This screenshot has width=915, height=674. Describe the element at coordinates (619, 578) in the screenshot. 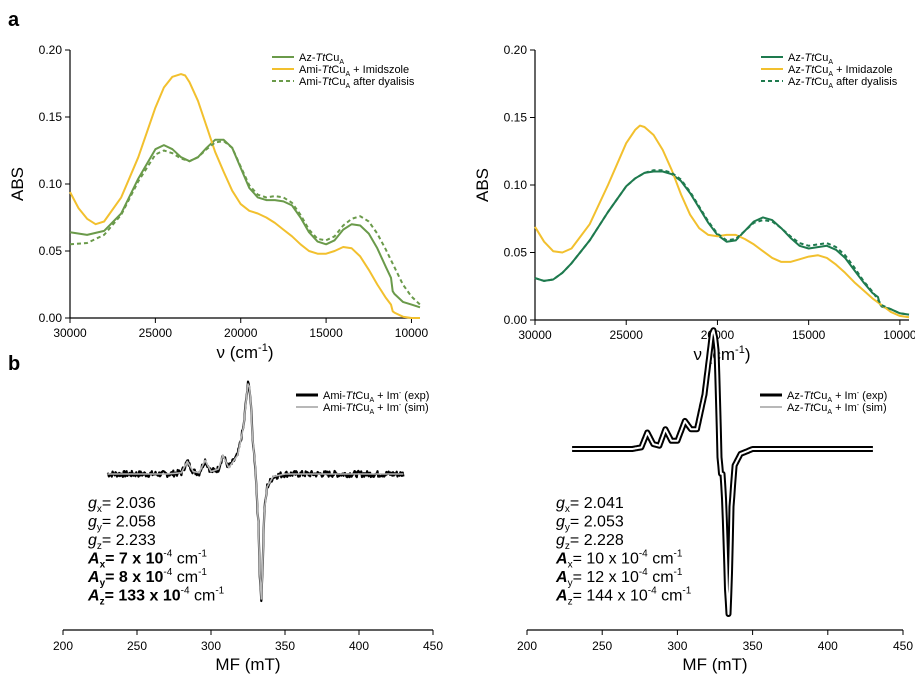

I see `epr-param-Ay: Ay= 12 x 10-4 cm-1` at that location.